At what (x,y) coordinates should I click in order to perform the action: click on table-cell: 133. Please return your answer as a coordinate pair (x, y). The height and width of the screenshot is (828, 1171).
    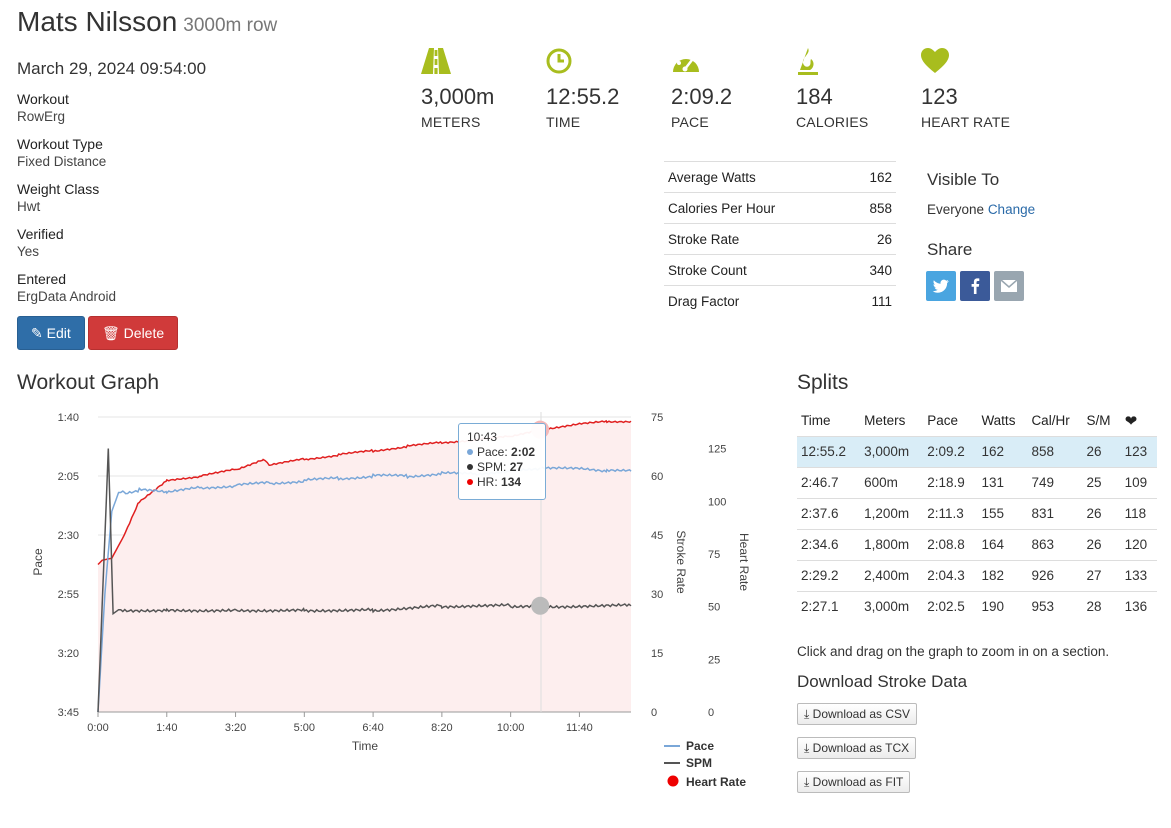
    Looking at the image, I should click on (1138, 575).